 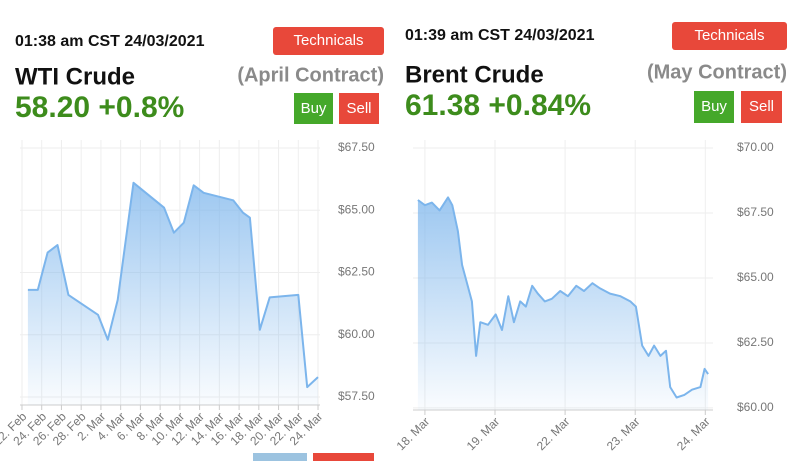 What do you see at coordinates (483, 433) in the screenshot?
I see `x-tick-label: 19. Mar` at bounding box center [483, 433].